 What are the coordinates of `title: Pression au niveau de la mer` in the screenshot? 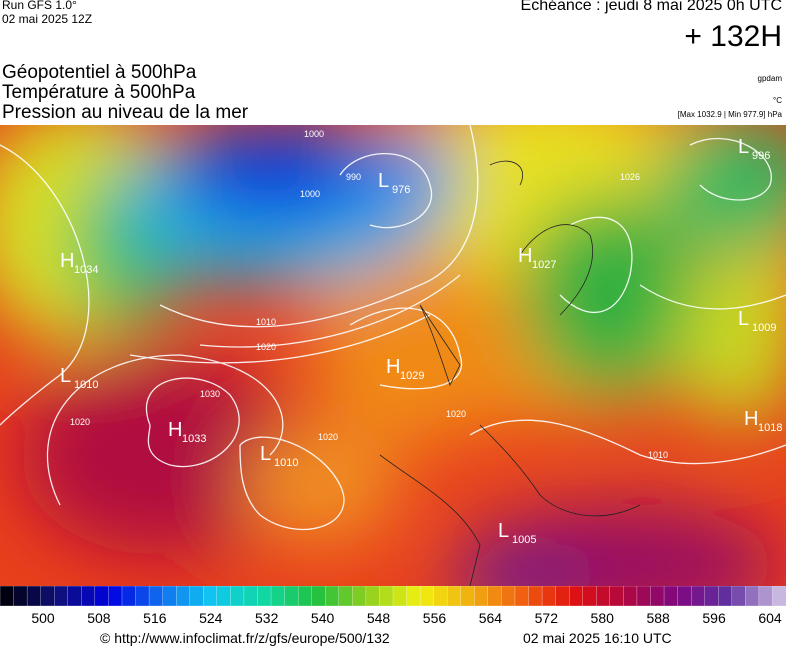 It's located at (125, 112).